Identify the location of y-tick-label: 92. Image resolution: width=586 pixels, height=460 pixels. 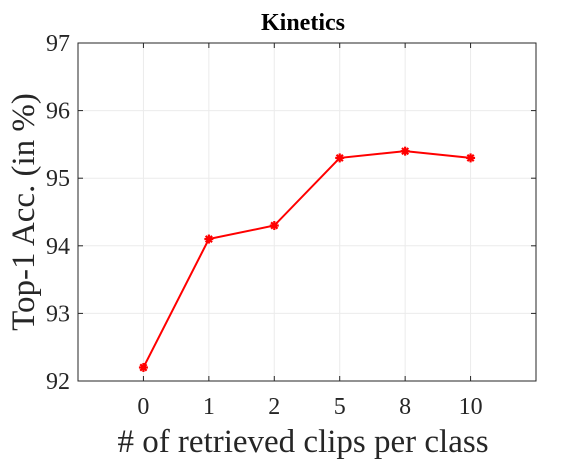
(58, 382).